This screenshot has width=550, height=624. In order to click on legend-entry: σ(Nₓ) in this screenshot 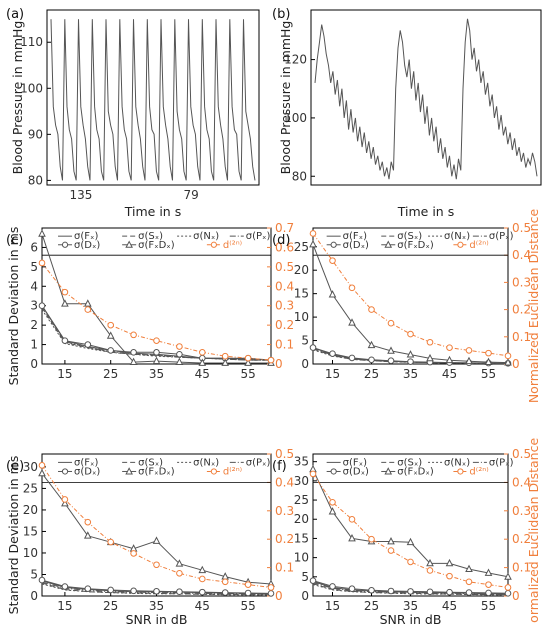, I will do `click(449, 462)`.